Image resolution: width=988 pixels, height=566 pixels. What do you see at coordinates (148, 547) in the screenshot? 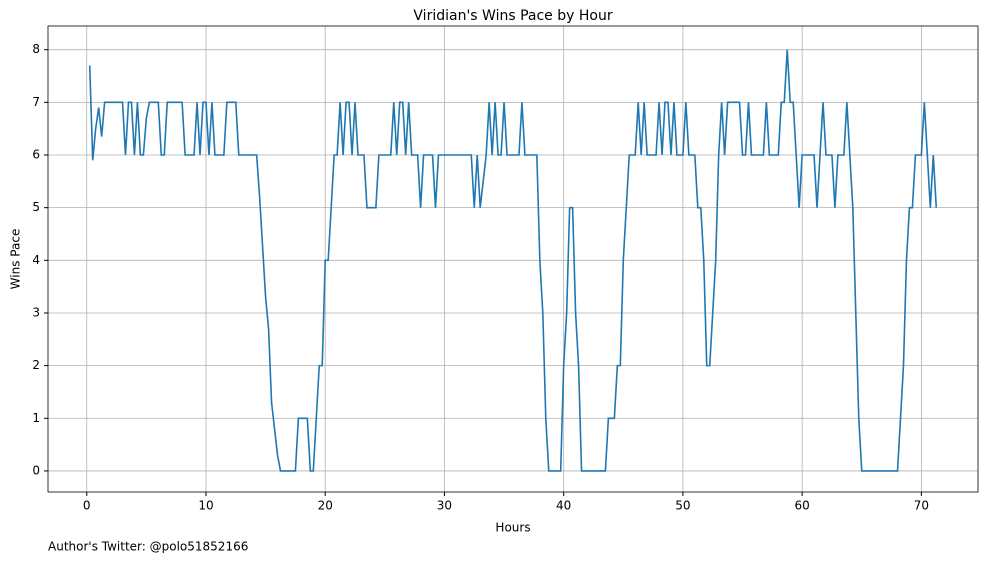
I see `annotation: Author's Twitter: @polo51852166` at bounding box center [148, 547].